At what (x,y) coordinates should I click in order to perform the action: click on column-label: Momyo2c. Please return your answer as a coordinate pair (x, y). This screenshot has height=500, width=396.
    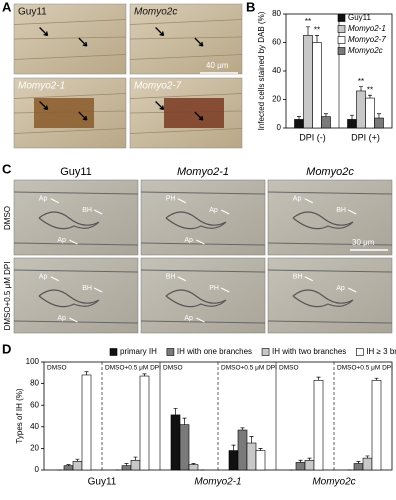
    Looking at the image, I should click on (330, 172).